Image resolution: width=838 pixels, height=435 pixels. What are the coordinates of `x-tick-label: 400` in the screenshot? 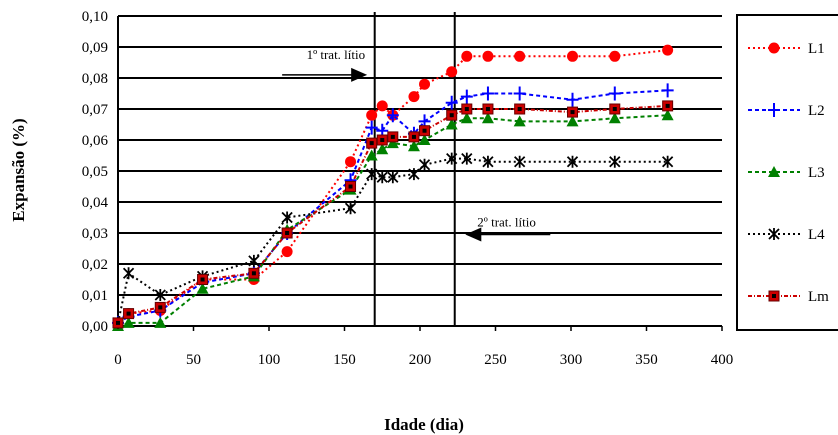 It's located at (722, 360).